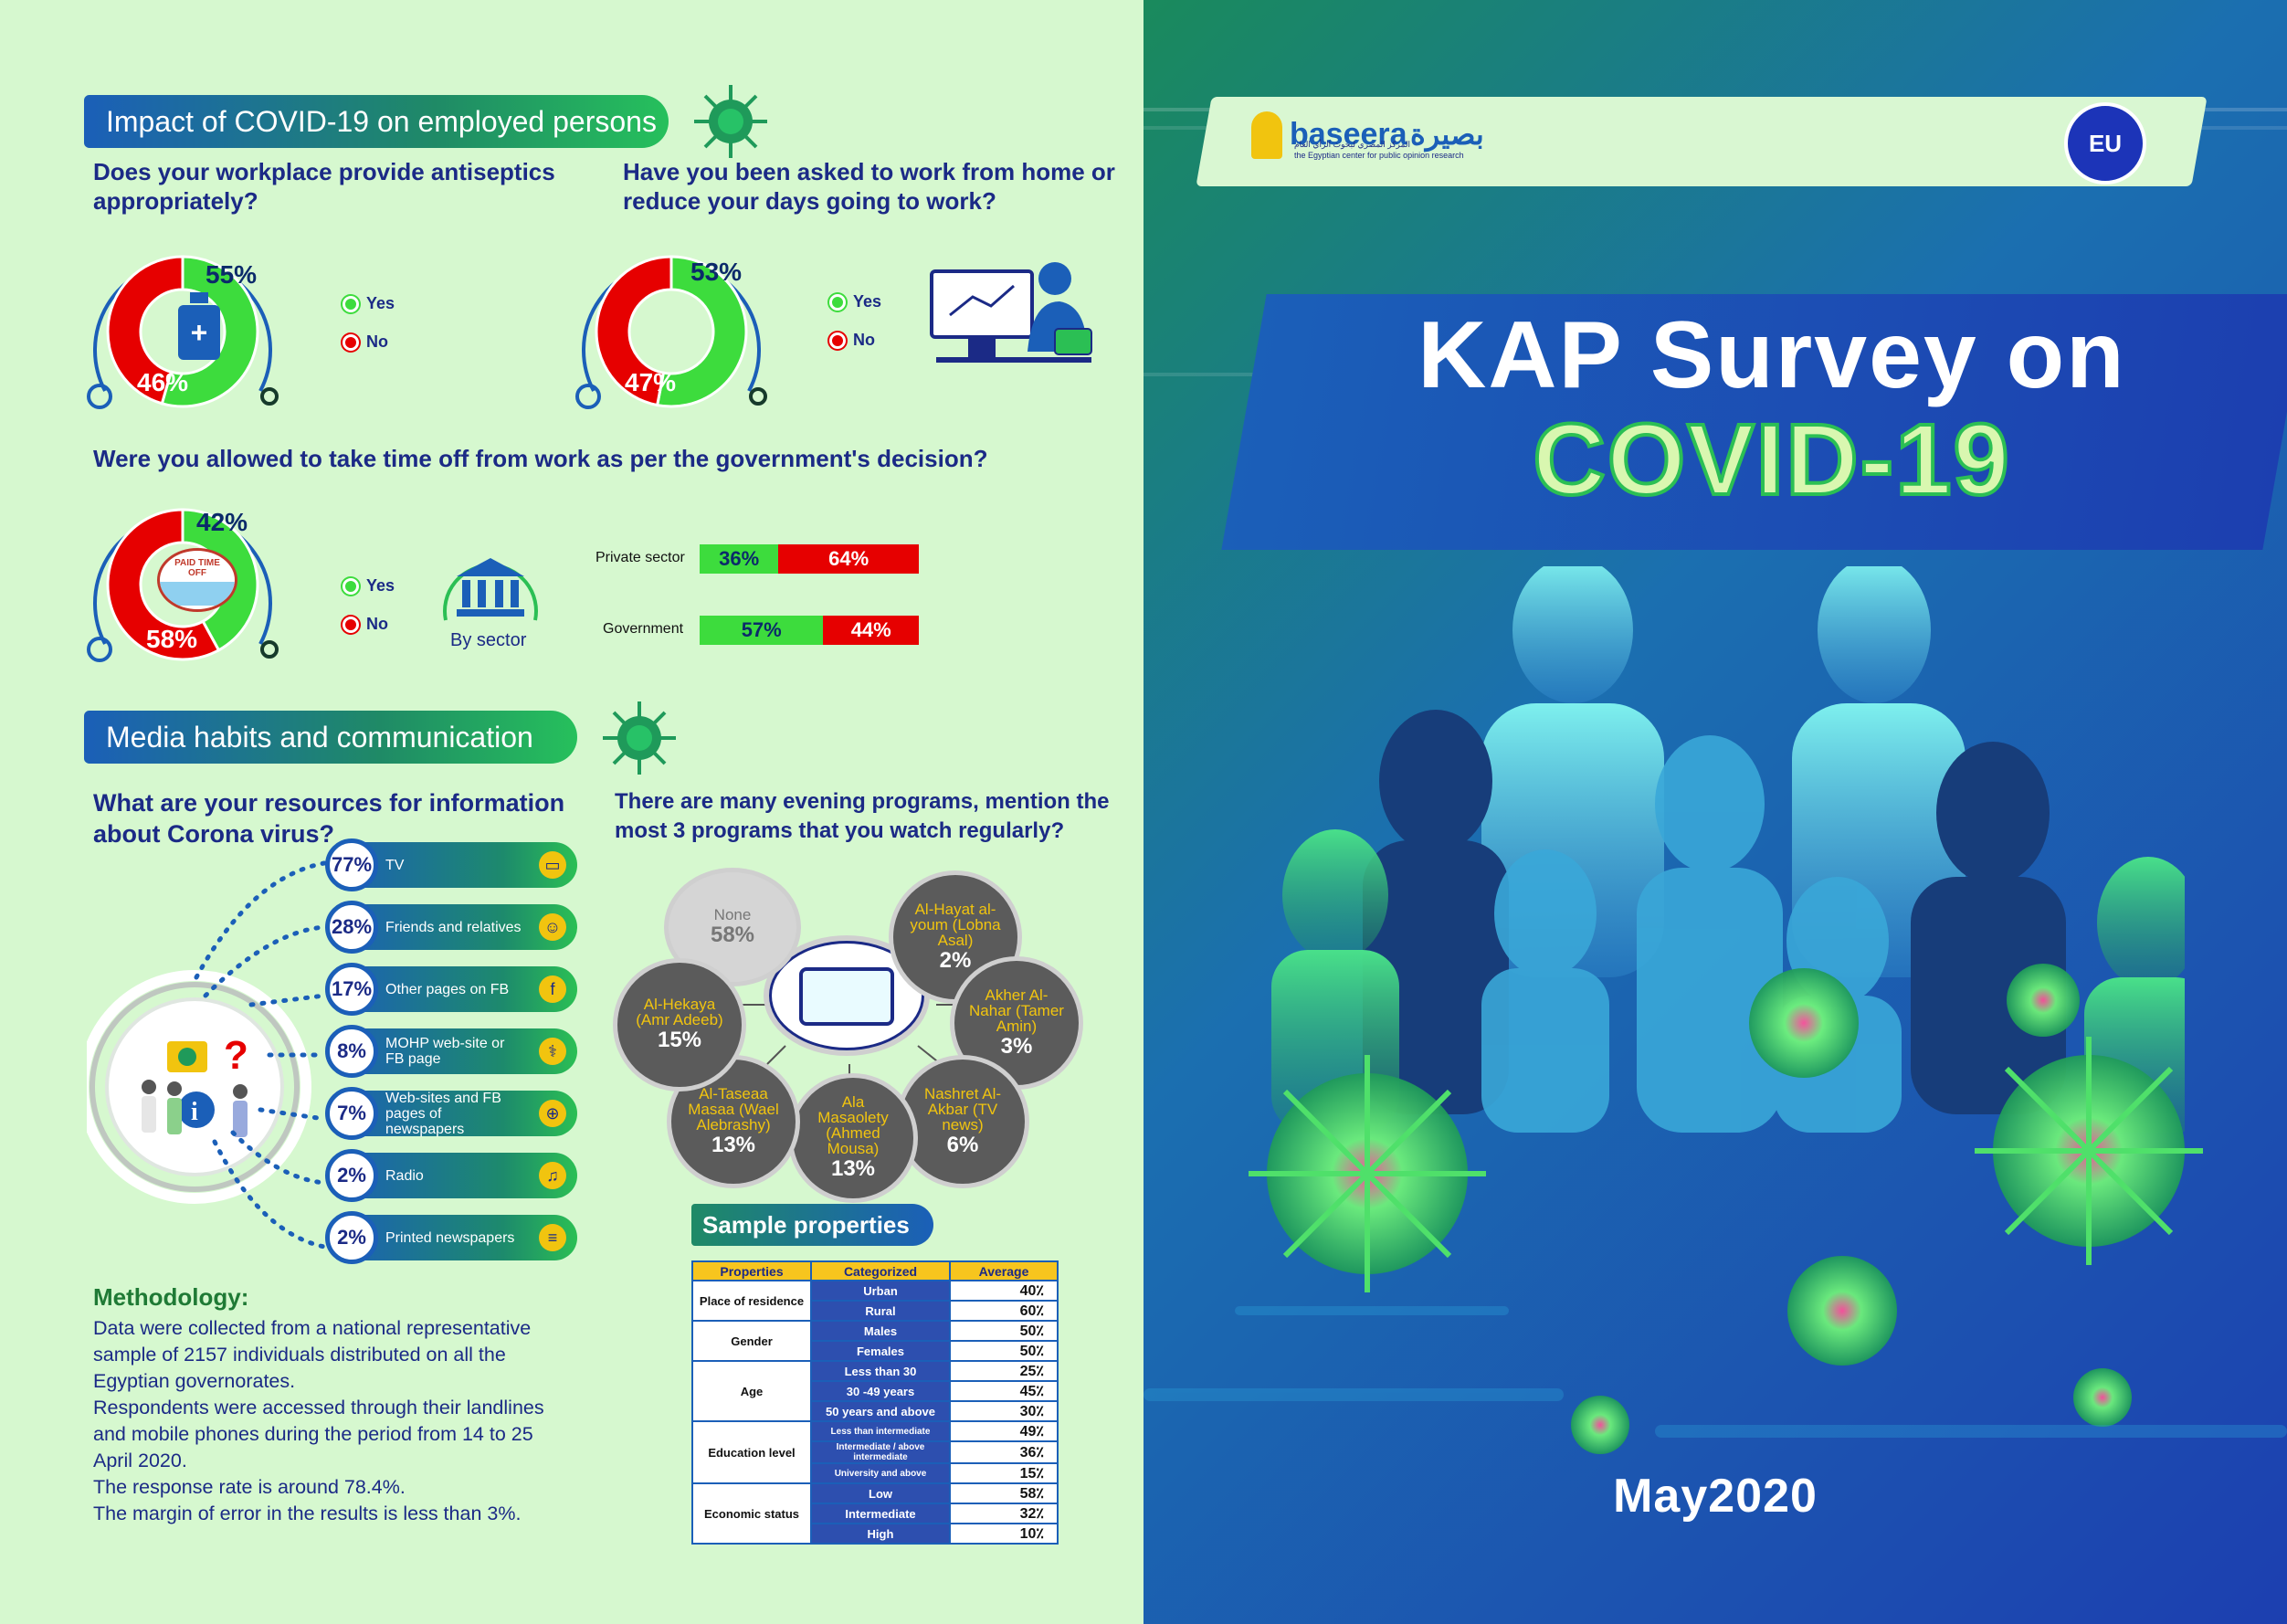 The image size is (2287, 1624). Describe the element at coordinates (1004, 1431) in the screenshot. I see `average-cell: 49٪` at that location.